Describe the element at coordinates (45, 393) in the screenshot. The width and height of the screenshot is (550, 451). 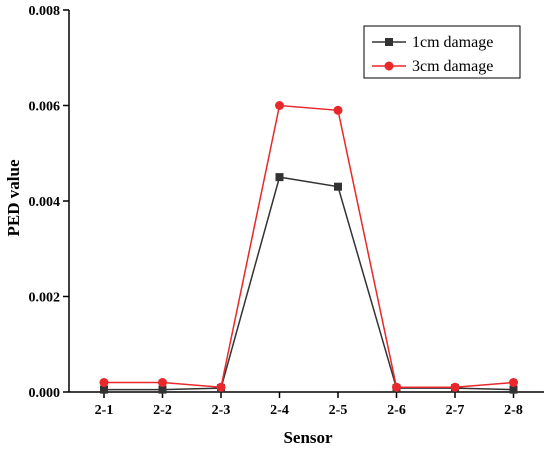
I see `y-tick-label: 0.000` at that location.